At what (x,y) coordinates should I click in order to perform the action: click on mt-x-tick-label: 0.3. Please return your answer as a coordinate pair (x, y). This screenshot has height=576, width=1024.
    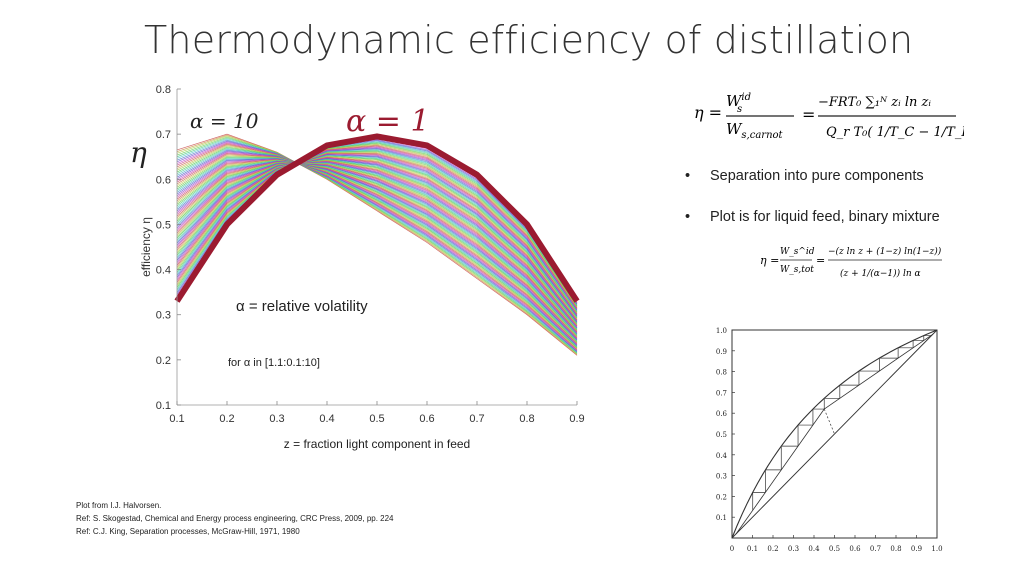
    Looking at the image, I should click on (793, 549).